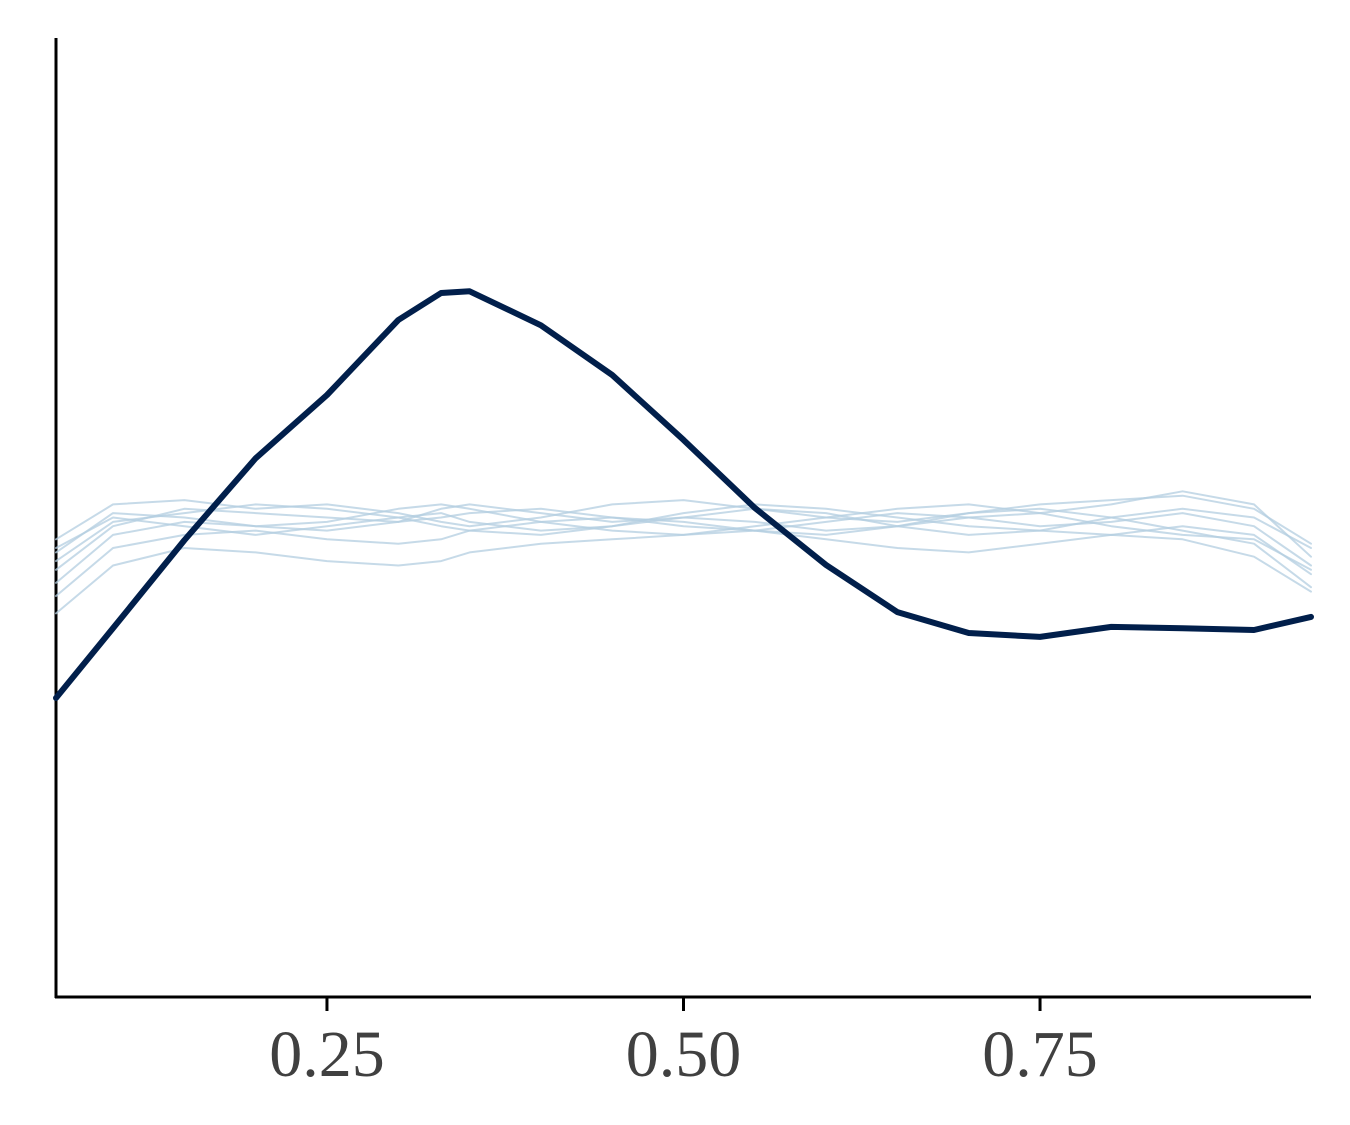  I want to click on x-tick-label: 0.50, so click(684, 1054).